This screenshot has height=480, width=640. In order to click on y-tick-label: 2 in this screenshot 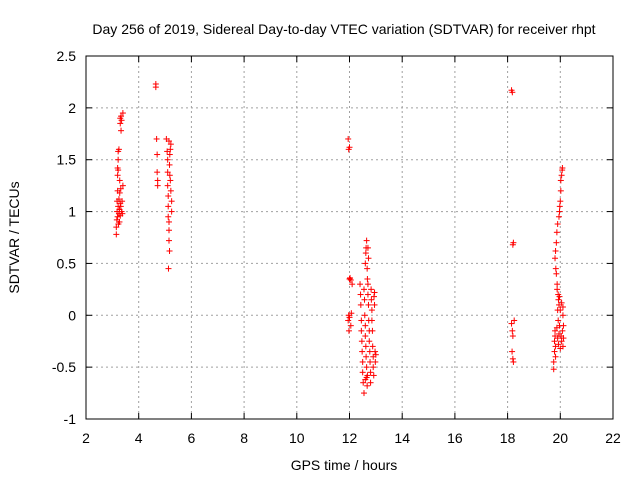, I will do `click(72, 108)`.